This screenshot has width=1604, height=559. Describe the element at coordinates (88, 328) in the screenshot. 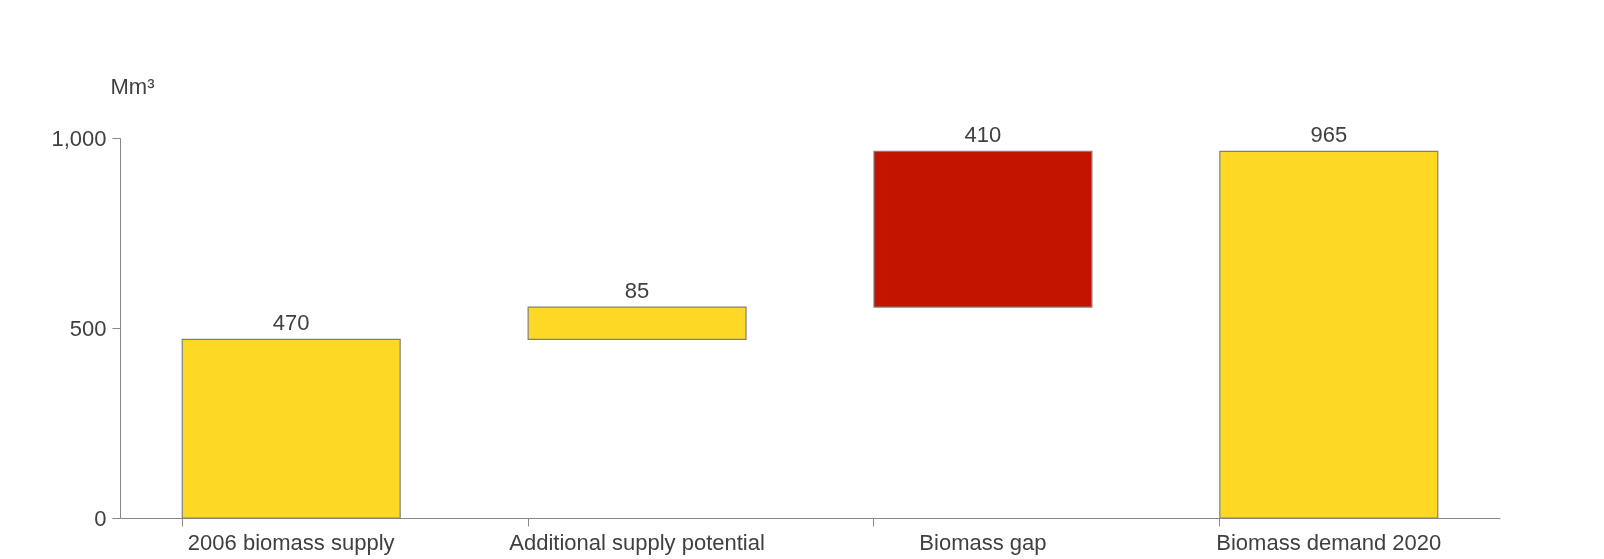

I see `y-tick-label: 500` at that location.